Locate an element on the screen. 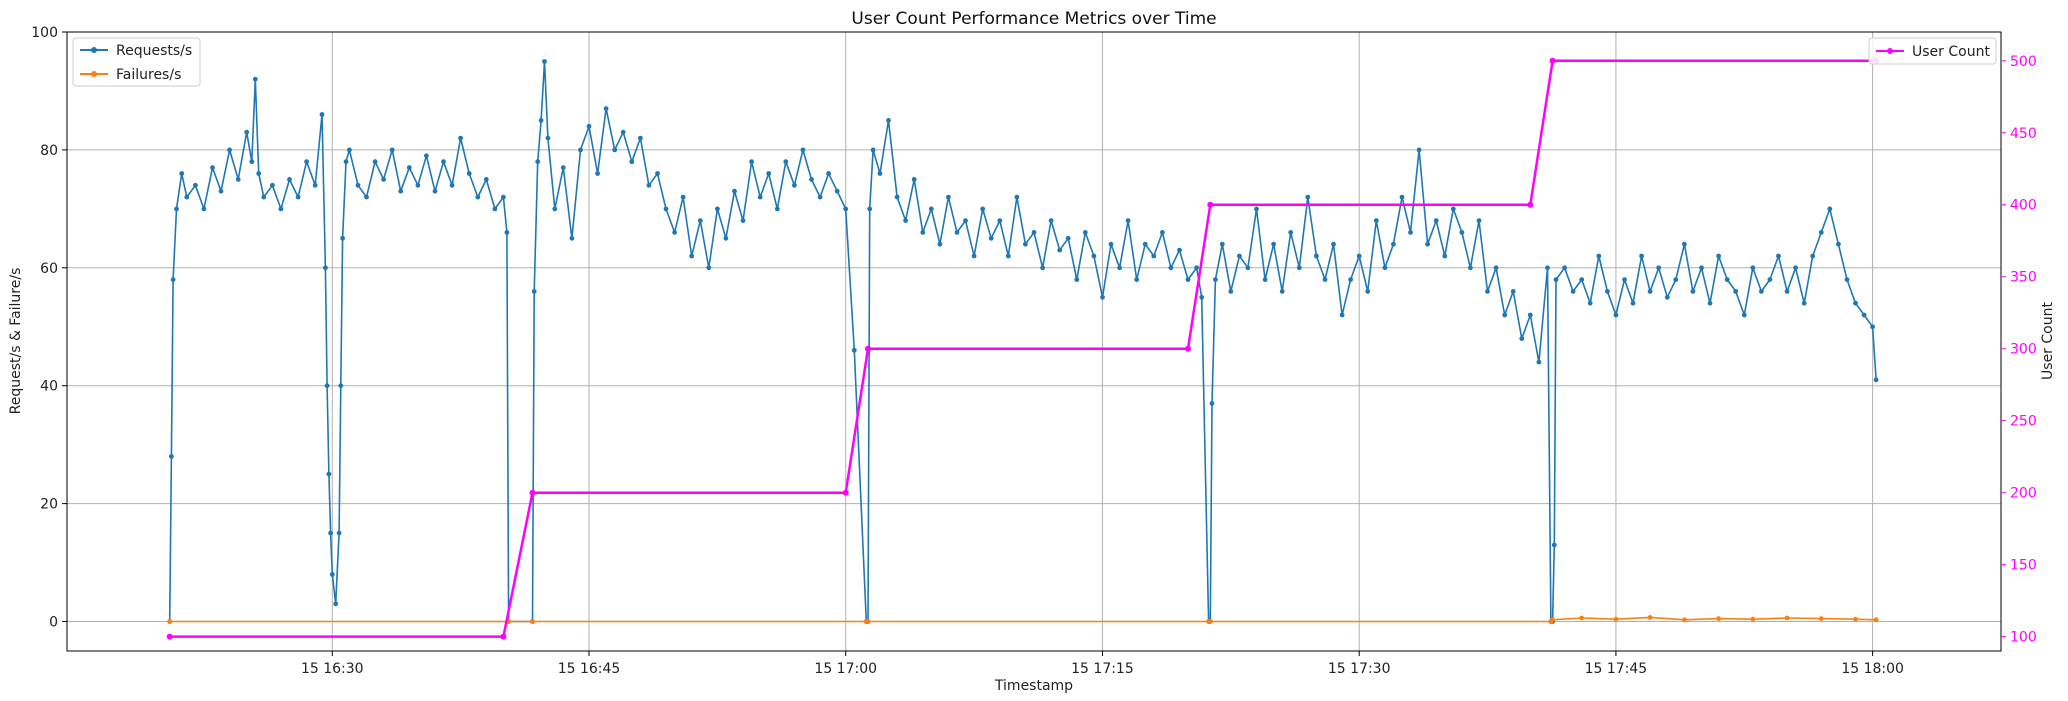  right-tick-label: 400 is located at coordinates (2023, 206).